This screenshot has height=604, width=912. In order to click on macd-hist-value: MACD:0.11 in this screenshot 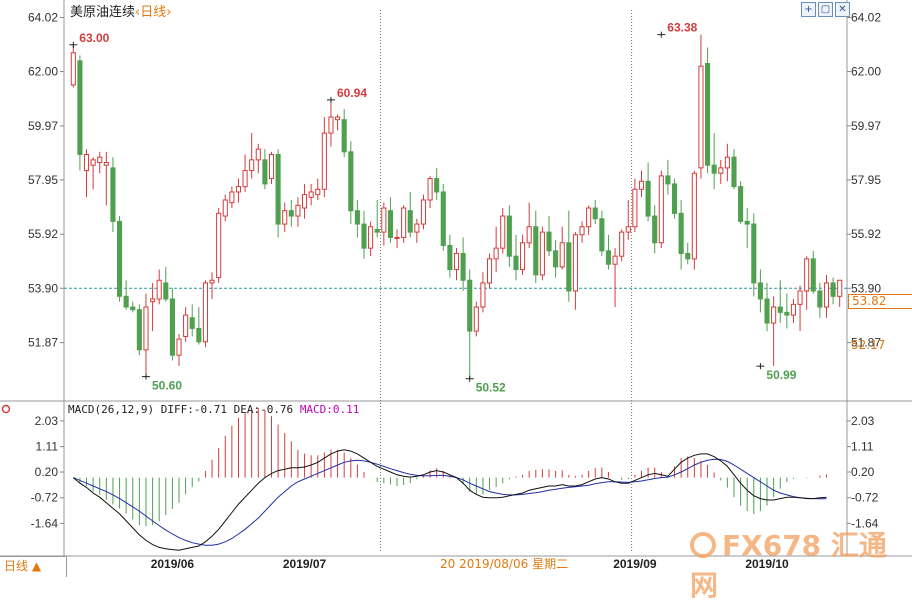, I will do `click(329, 409)`.